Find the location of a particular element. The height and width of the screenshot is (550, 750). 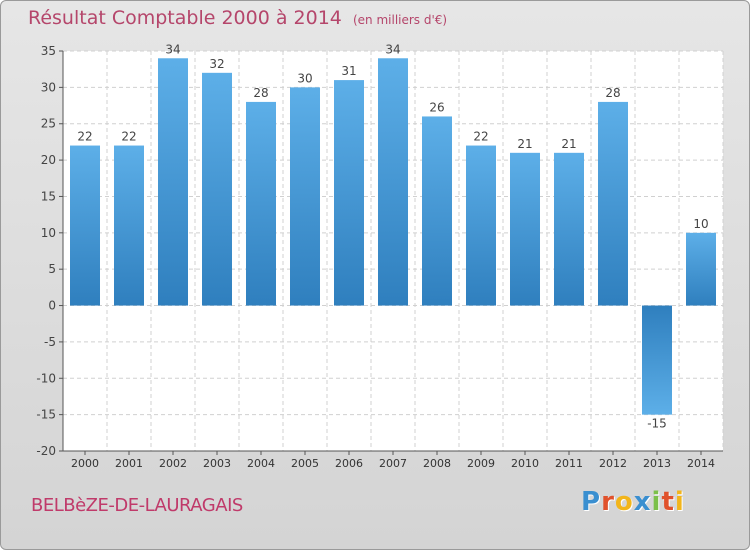

logo-letter: P is located at coordinates (591, 502).